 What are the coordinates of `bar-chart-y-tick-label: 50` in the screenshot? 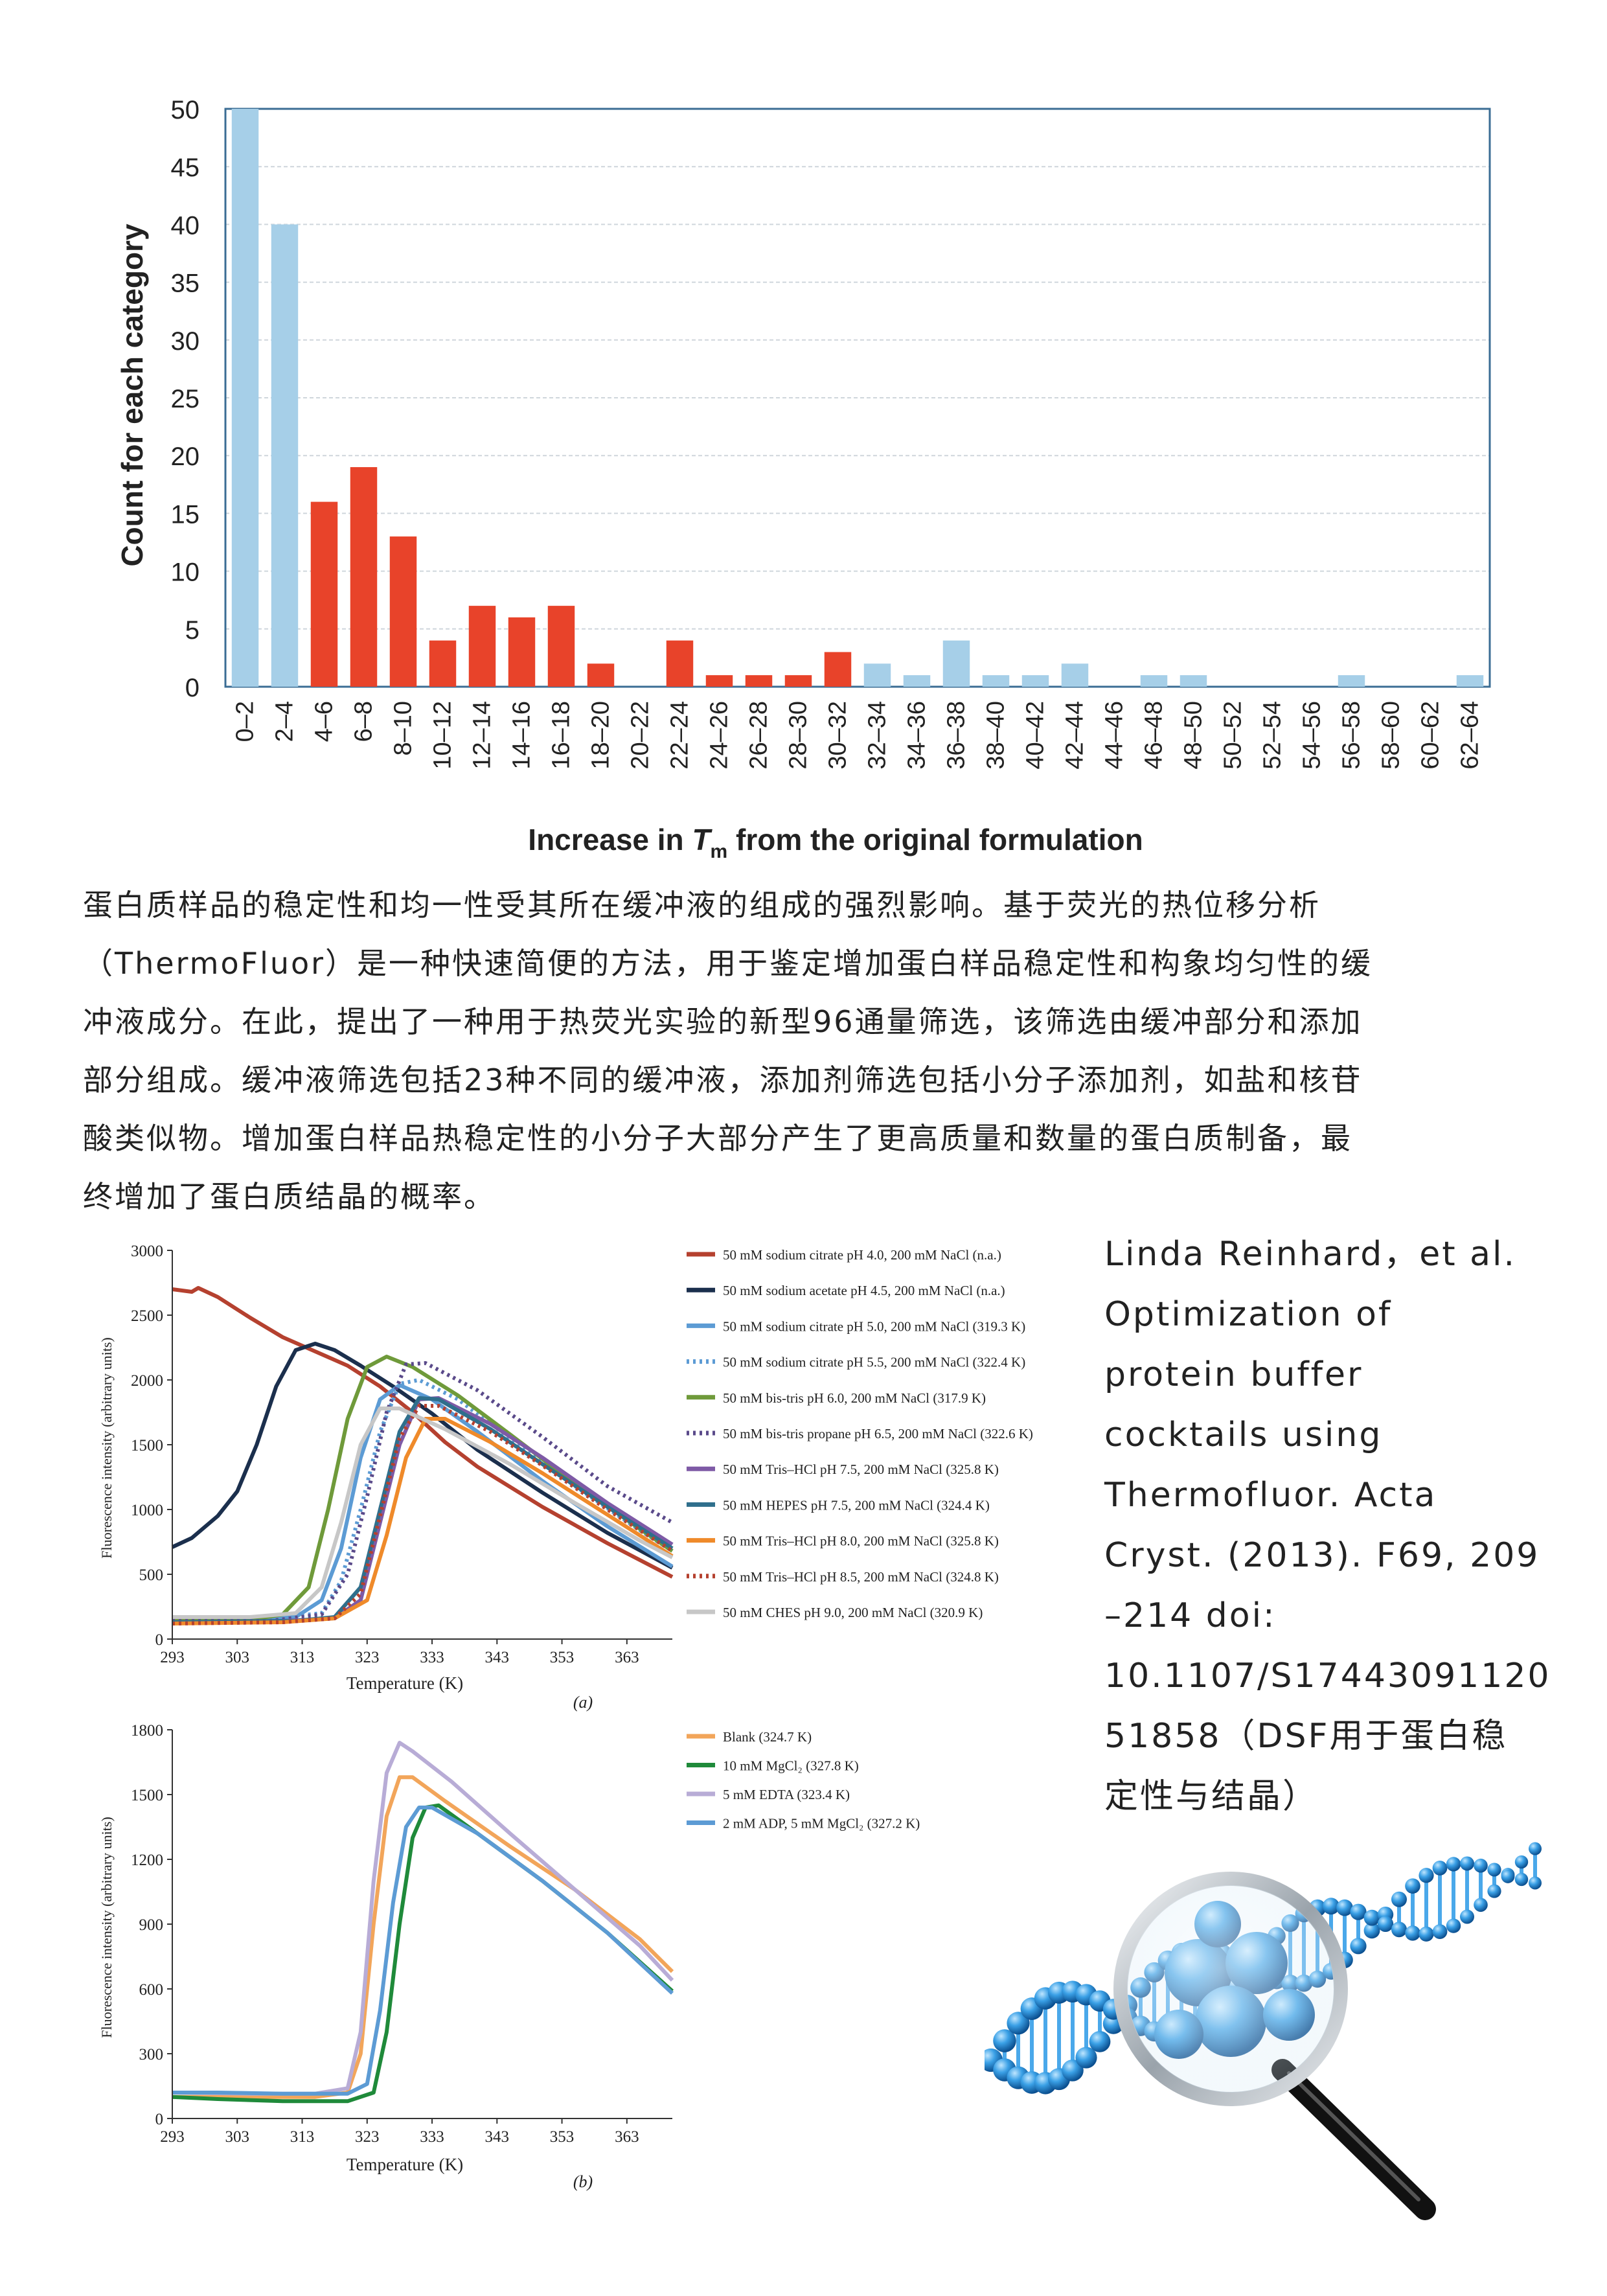 It's located at (185, 110).